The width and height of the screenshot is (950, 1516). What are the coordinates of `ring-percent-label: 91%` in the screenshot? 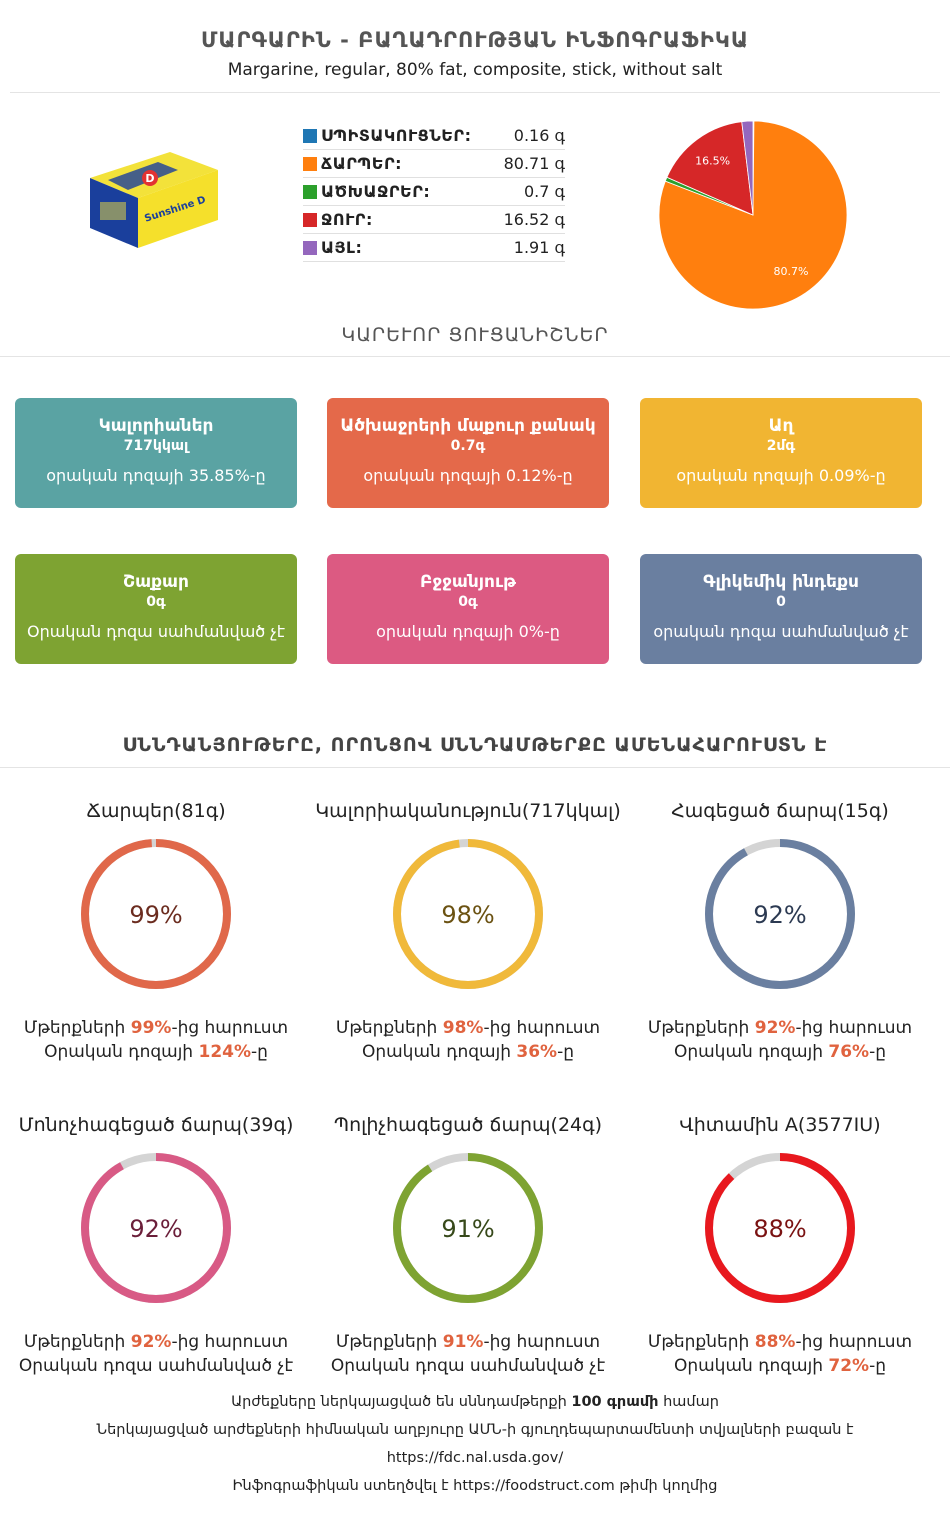 It's located at (467, 1229).